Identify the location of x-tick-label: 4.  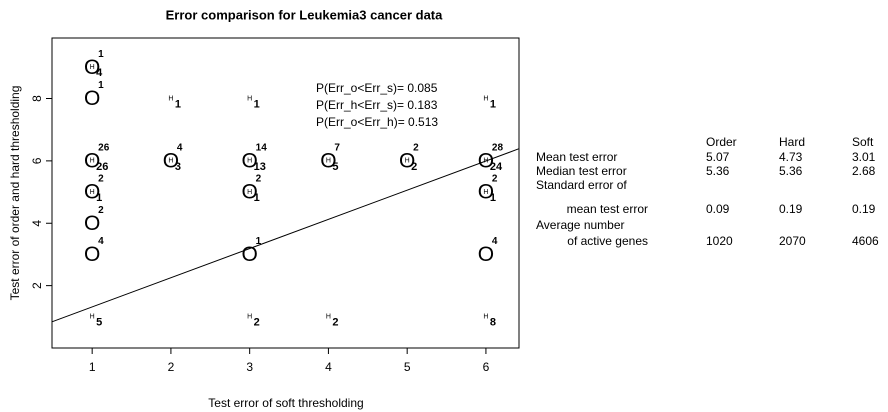
(328, 367).